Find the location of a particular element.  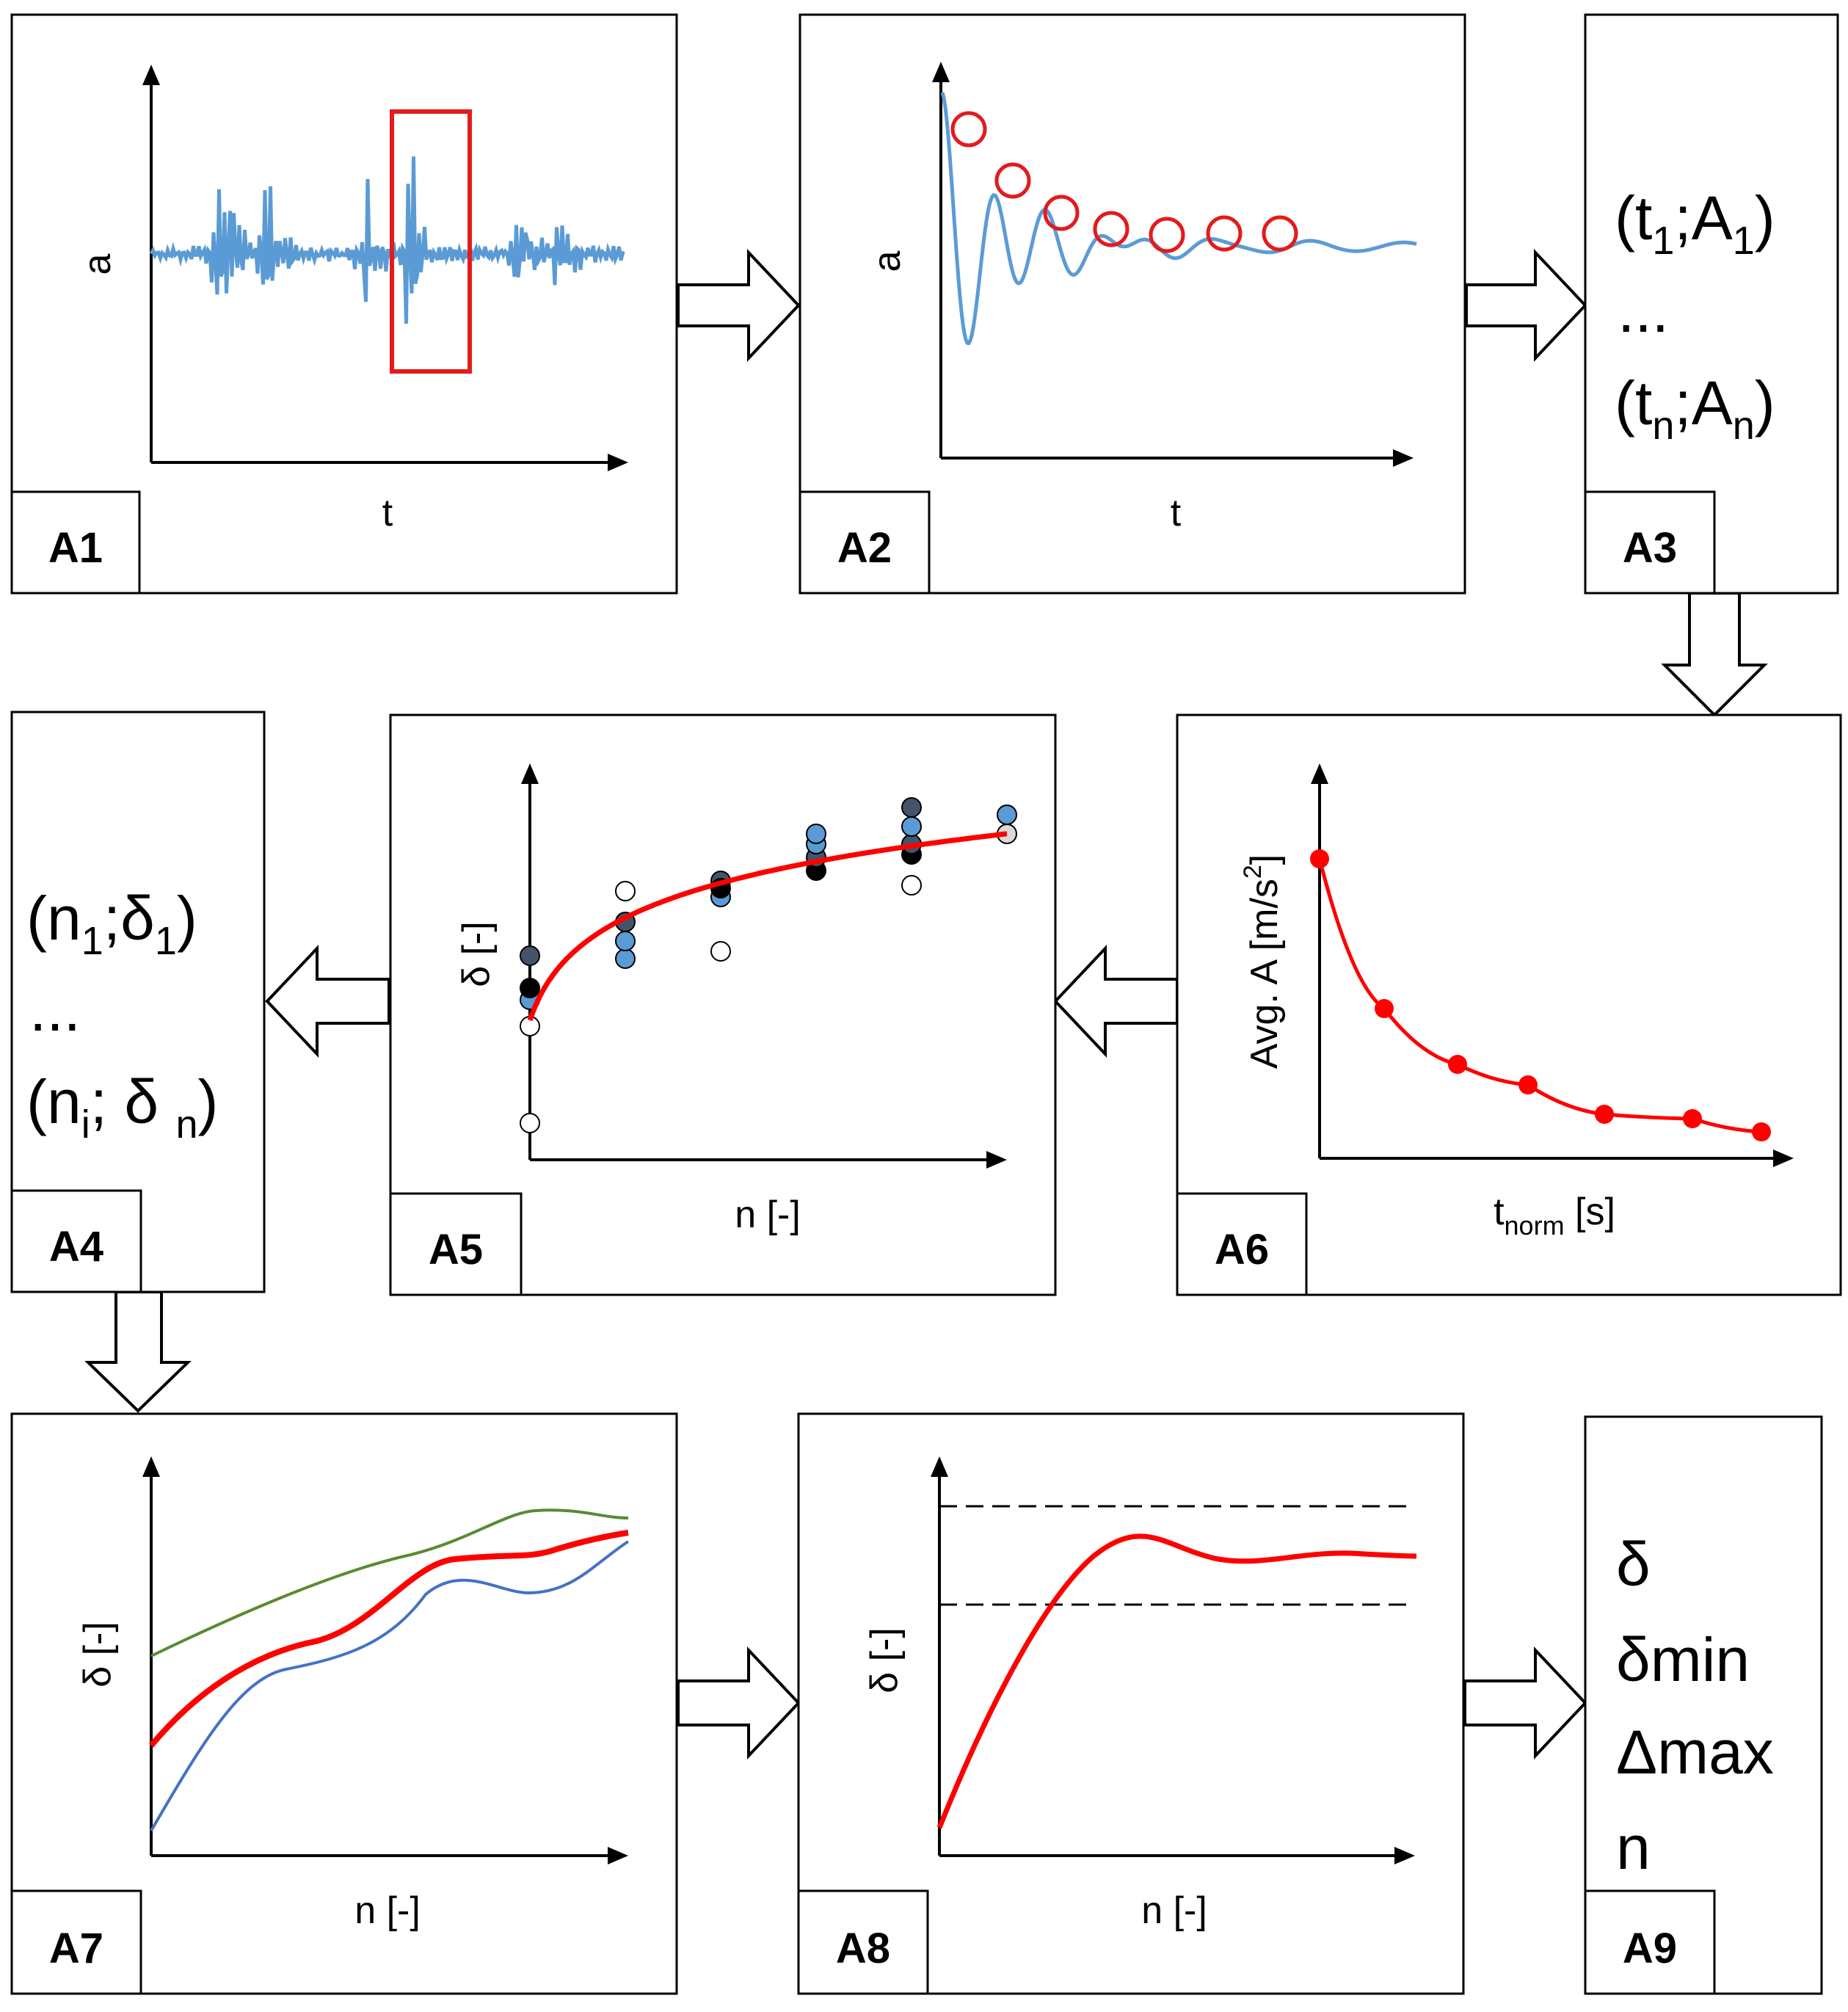

vibration-signal-line is located at coordinates (387, 240).